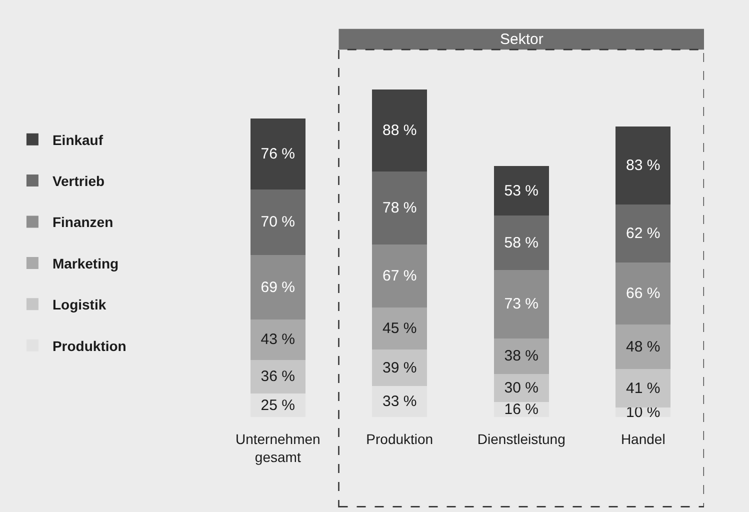 This screenshot has width=749, height=512. I want to click on data-label: 43 %, so click(277, 339).